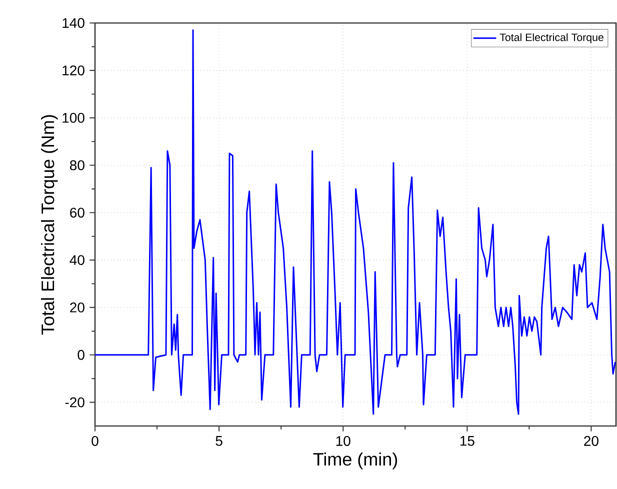 This screenshot has width=617, height=489. Describe the element at coordinates (343, 441) in the screenshot. I see `x-tick-label: 10` at that location.